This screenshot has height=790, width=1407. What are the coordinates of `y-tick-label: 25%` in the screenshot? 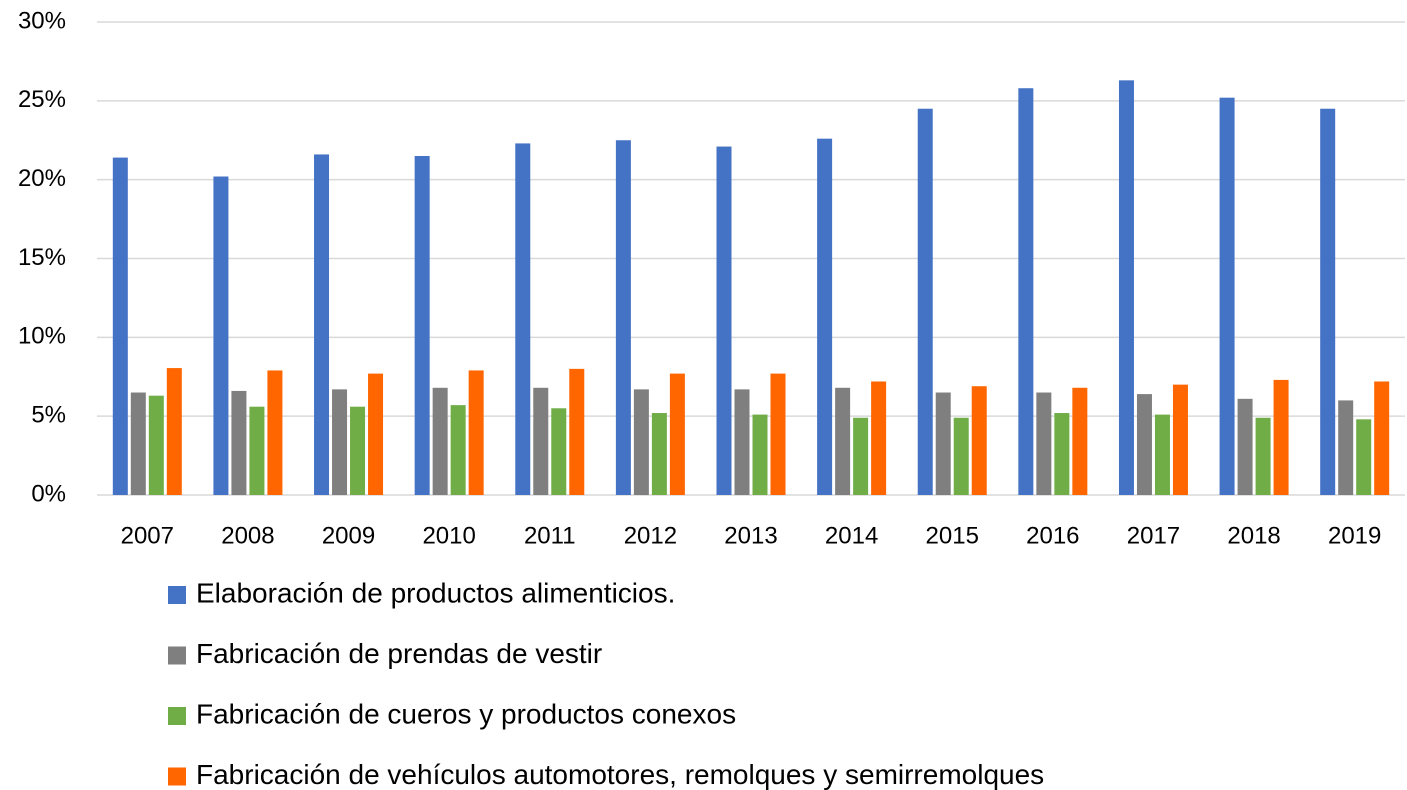 It's located at (42, 99).